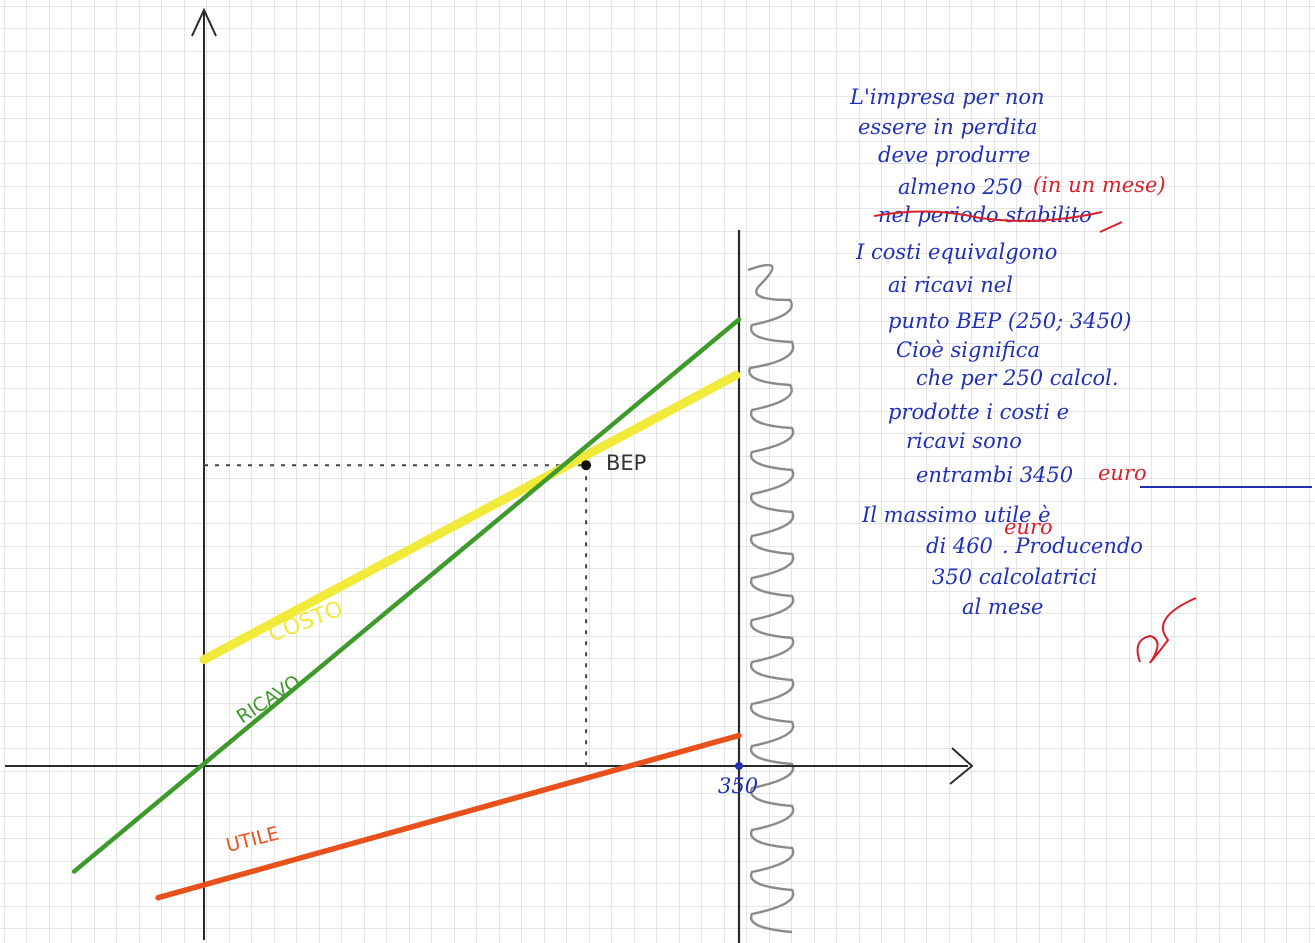 This screenshot has width=1315, height=943. I want to click on capacity-tick-dot, so click(739, 766).